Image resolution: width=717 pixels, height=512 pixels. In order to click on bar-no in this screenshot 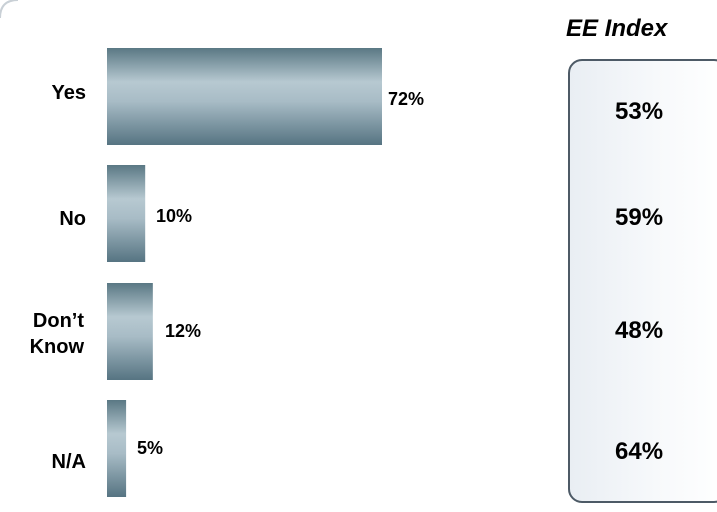, I will do `click(126, 213)`.